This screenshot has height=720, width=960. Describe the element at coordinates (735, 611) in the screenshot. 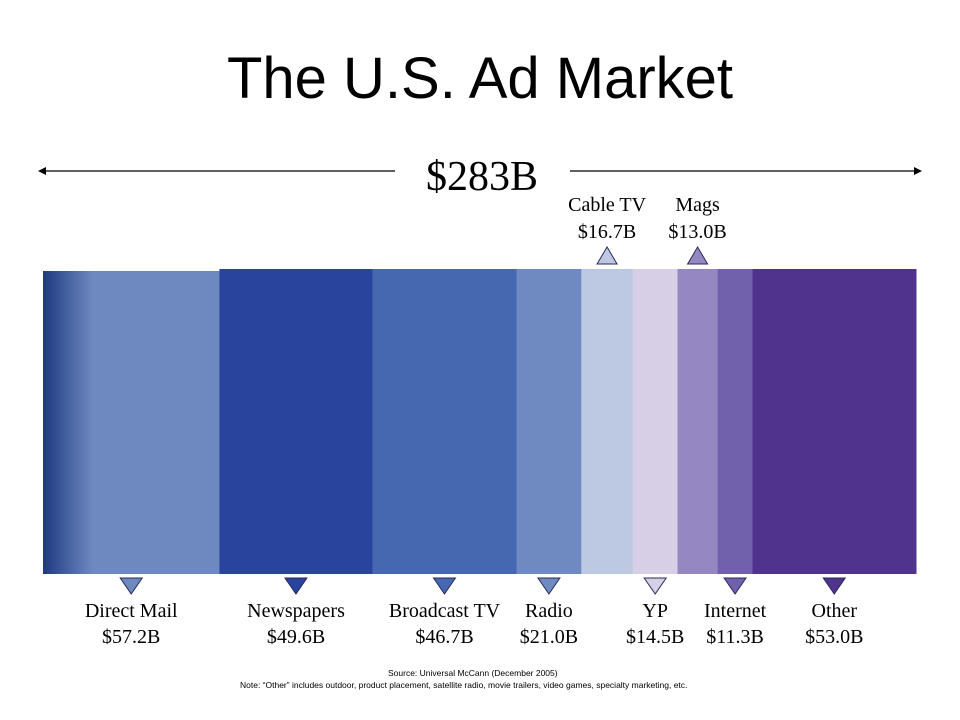

I see `category-label-internet: Internet` at that location.